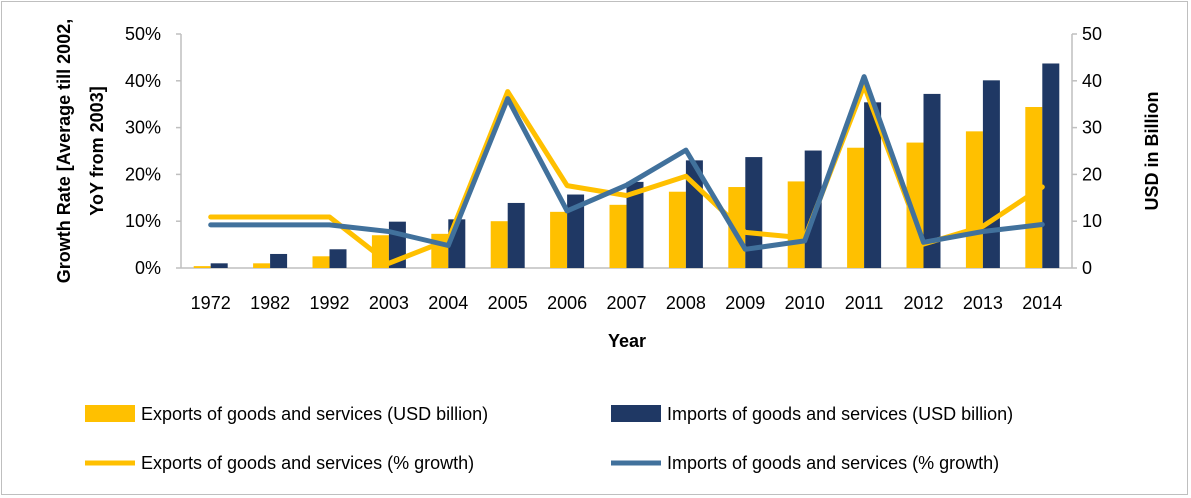 Image resolution: width=1191 pixels, height=498 pixels. What do you see at coordinates (626, 303) in the screenshot?
I see `x-tick-label: 2007` at bounding box center [626, 303].